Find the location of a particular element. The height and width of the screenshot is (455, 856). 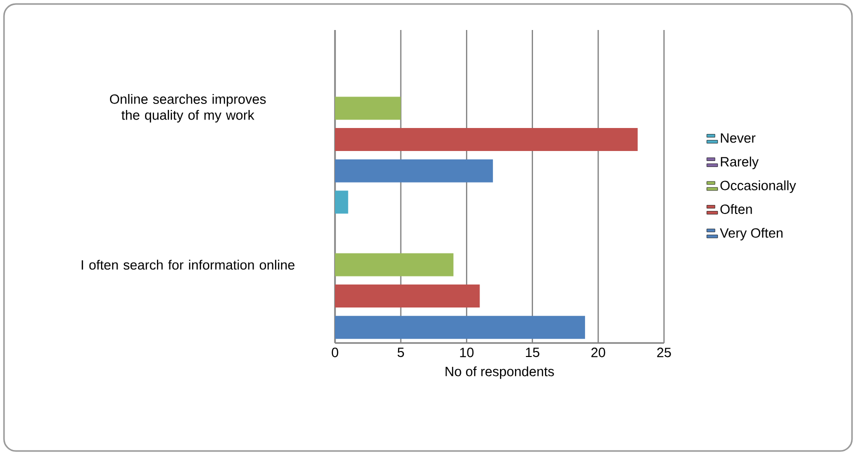

legend-label: Rarely is located at coordinates (739, 163).